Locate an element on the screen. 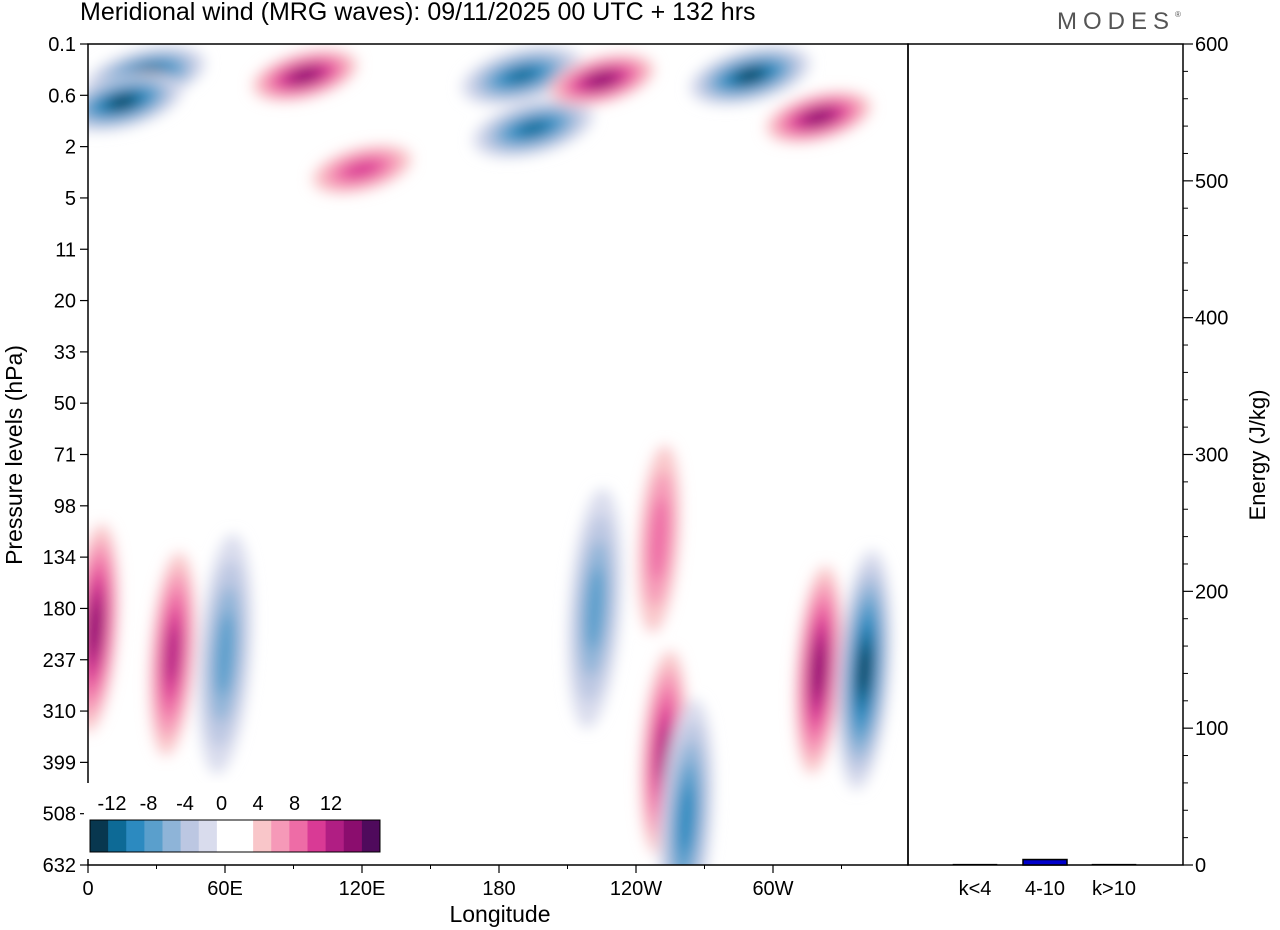 Image resolution: width=1280 pixels, height=930 pixels. energy-tick-label: 400 is located at coordinates (1211, 319).